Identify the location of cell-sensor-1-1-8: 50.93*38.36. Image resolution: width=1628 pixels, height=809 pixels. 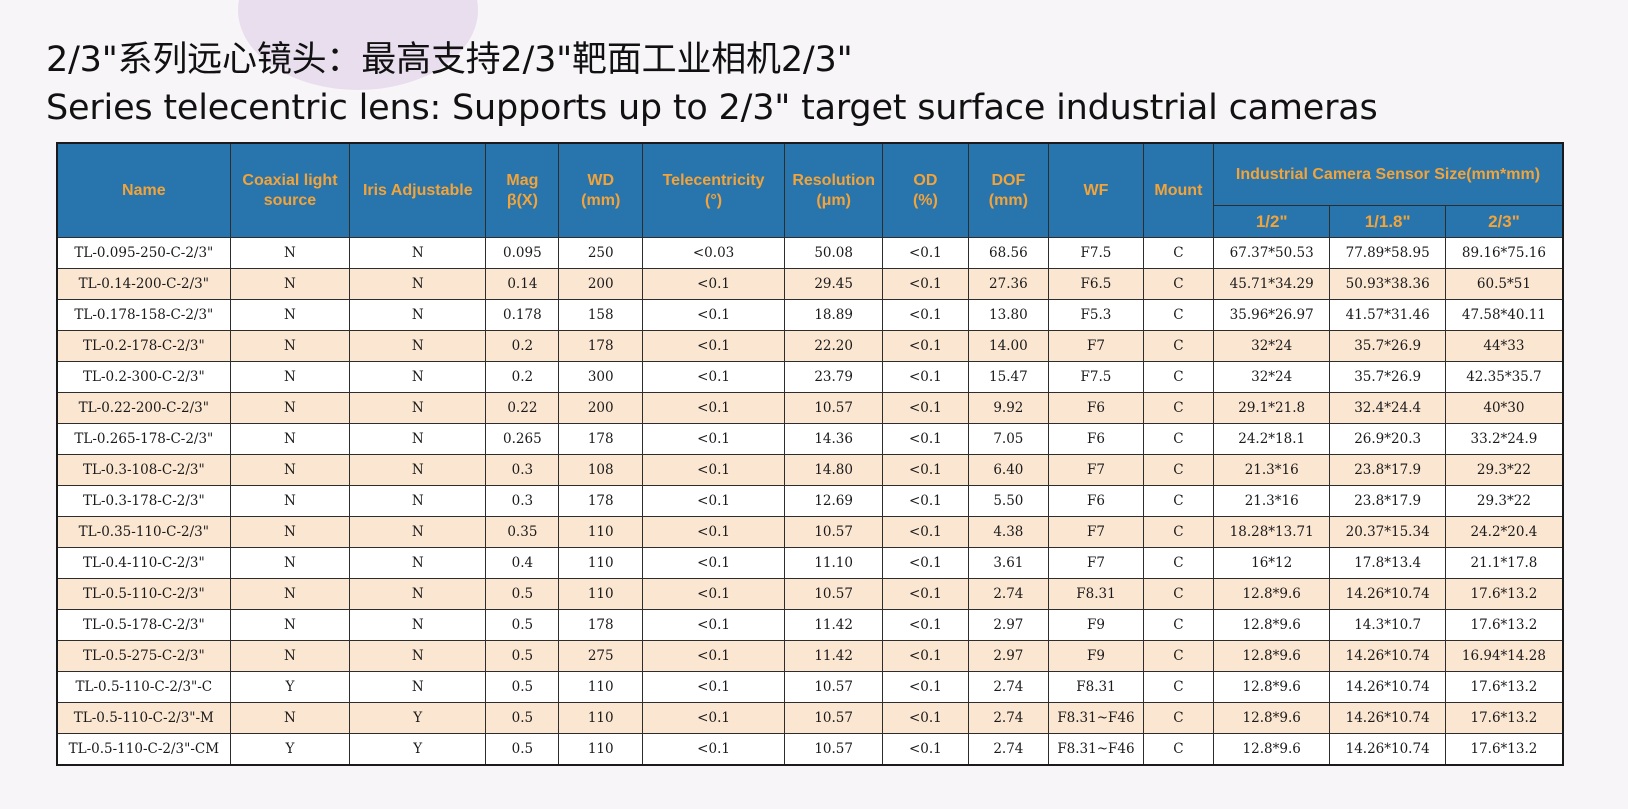
(1387, 284).